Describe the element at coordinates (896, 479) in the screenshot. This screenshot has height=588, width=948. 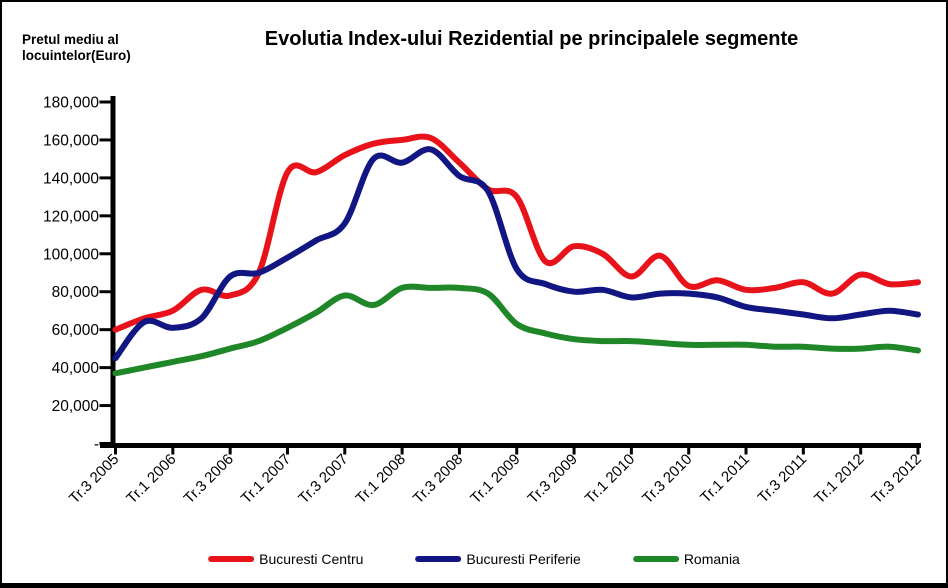
I see `x-tick-label: Tr.3 2012` at that location.